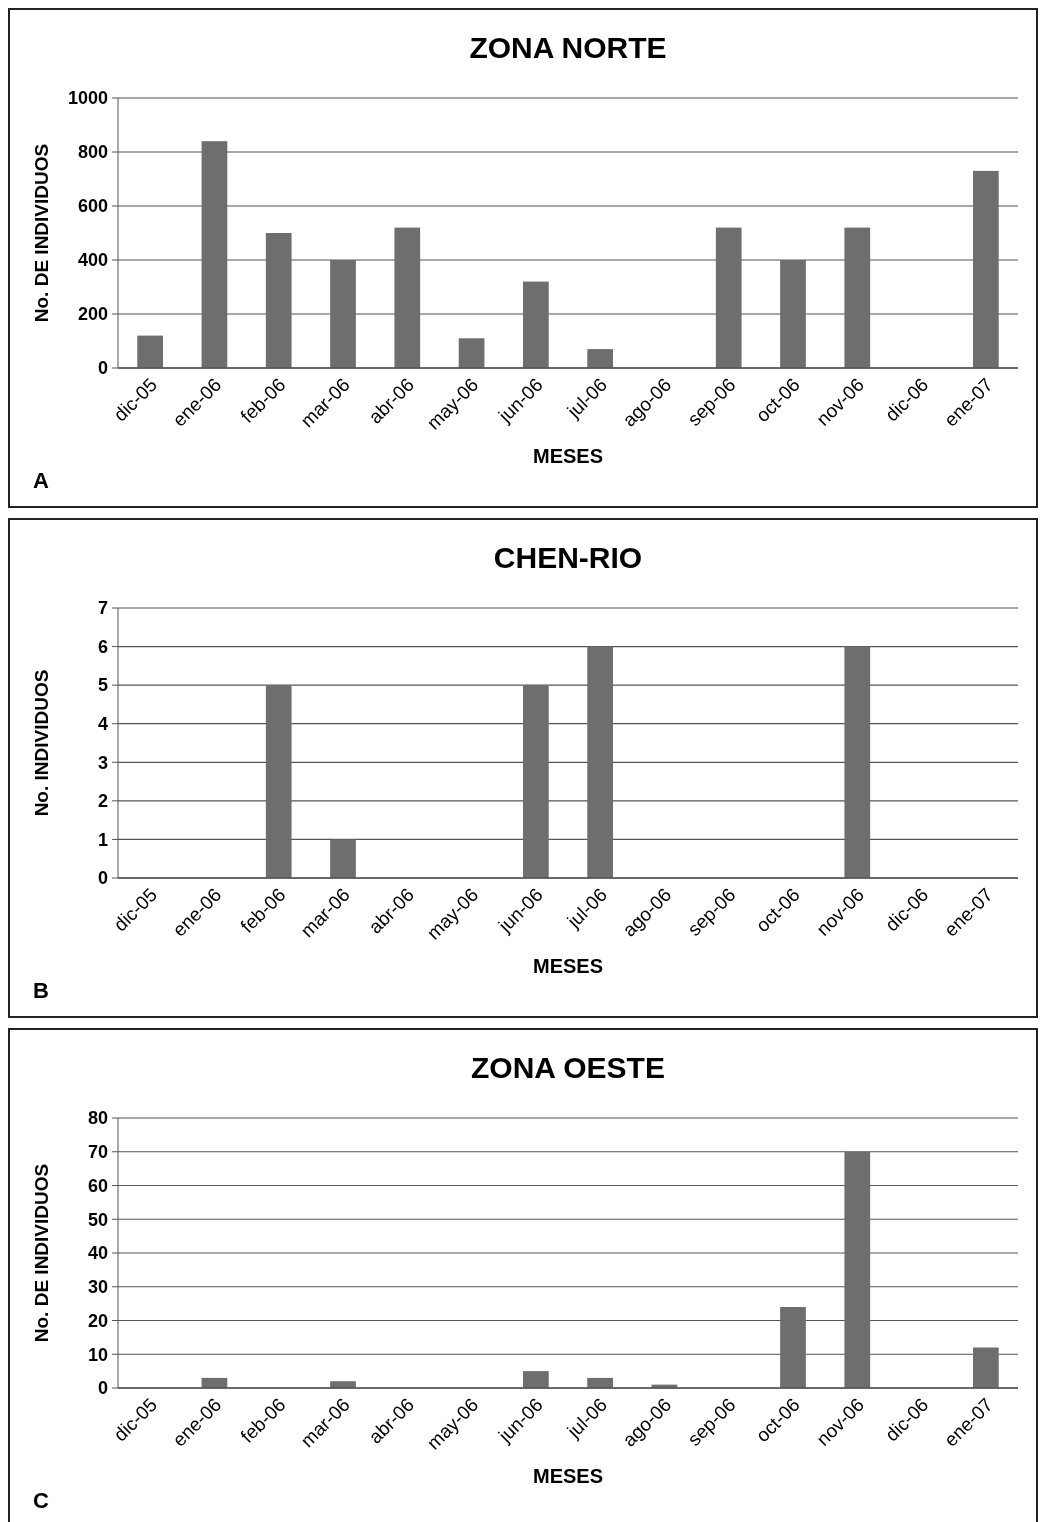 This screenshot has height=1522, width=1045. I want to click on y-tick-label: 6, so click(102, 646).